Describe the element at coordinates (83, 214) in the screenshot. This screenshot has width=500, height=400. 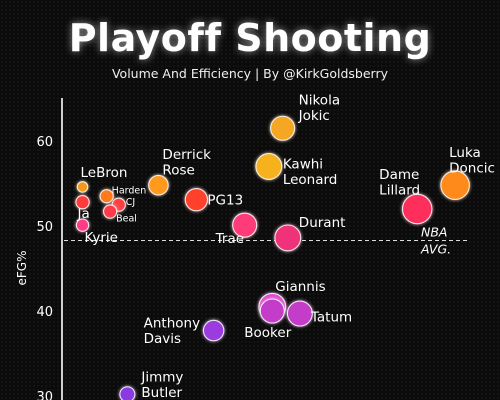
I see `point-label-ja: Ja` at that location.